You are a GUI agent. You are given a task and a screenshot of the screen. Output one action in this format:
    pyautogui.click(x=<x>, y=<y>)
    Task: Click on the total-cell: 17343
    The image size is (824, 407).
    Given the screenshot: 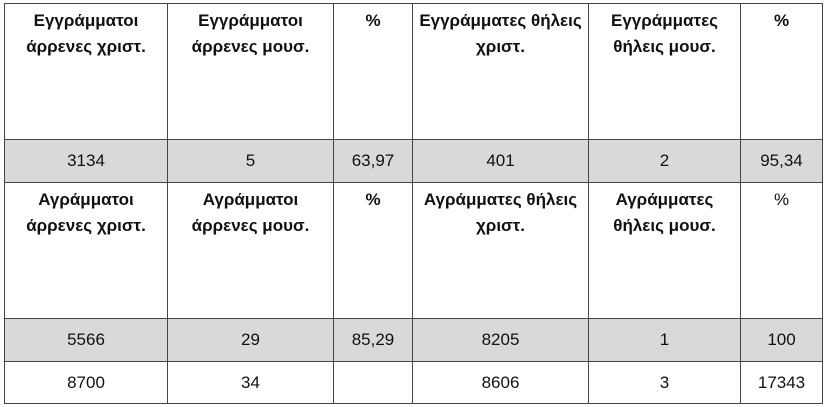 What is the action you would take?
    pyautogui.click(x=781, y=382)
    